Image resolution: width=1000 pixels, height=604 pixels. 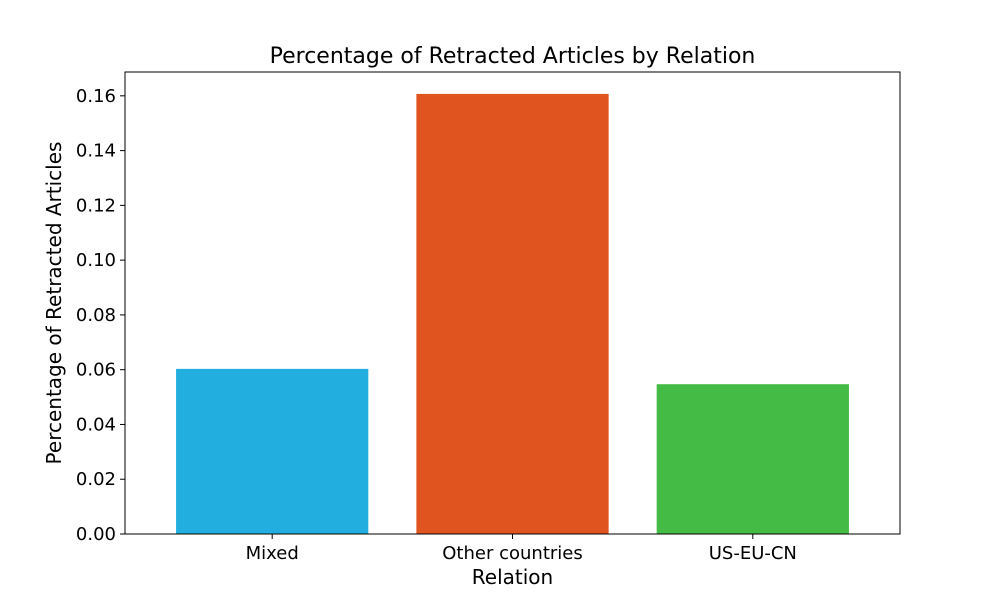 What do you see at coordinates (54, 303) in the screenshot?
I see `y-axis-label: Percentage of Retracted Articles` at bounding box center [54, 303].